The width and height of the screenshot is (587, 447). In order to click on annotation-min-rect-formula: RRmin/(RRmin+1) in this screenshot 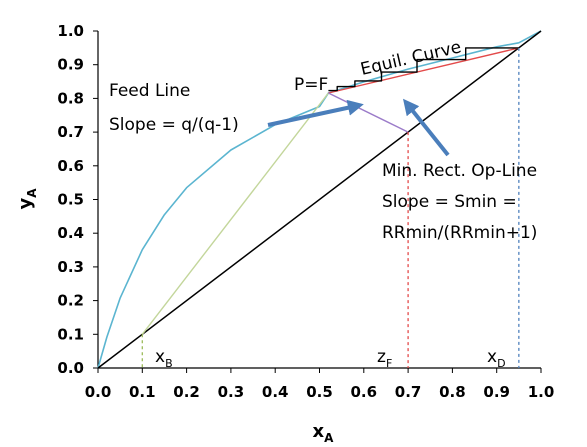, I will do `click(459, 233)`.